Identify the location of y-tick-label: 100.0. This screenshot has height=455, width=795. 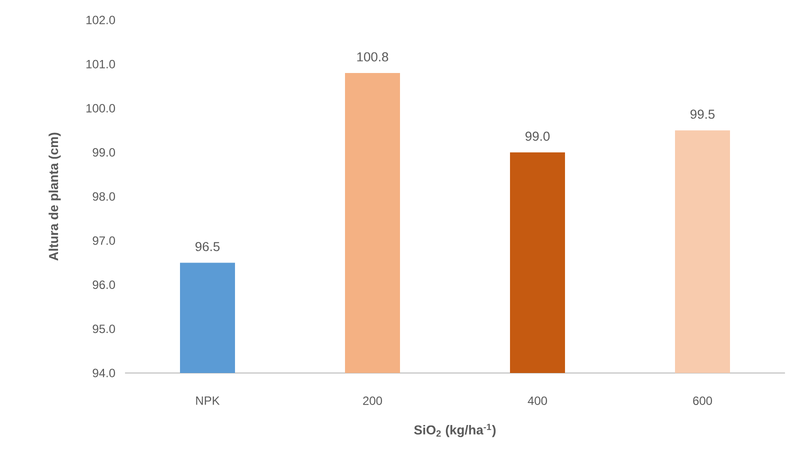
(101, 108).